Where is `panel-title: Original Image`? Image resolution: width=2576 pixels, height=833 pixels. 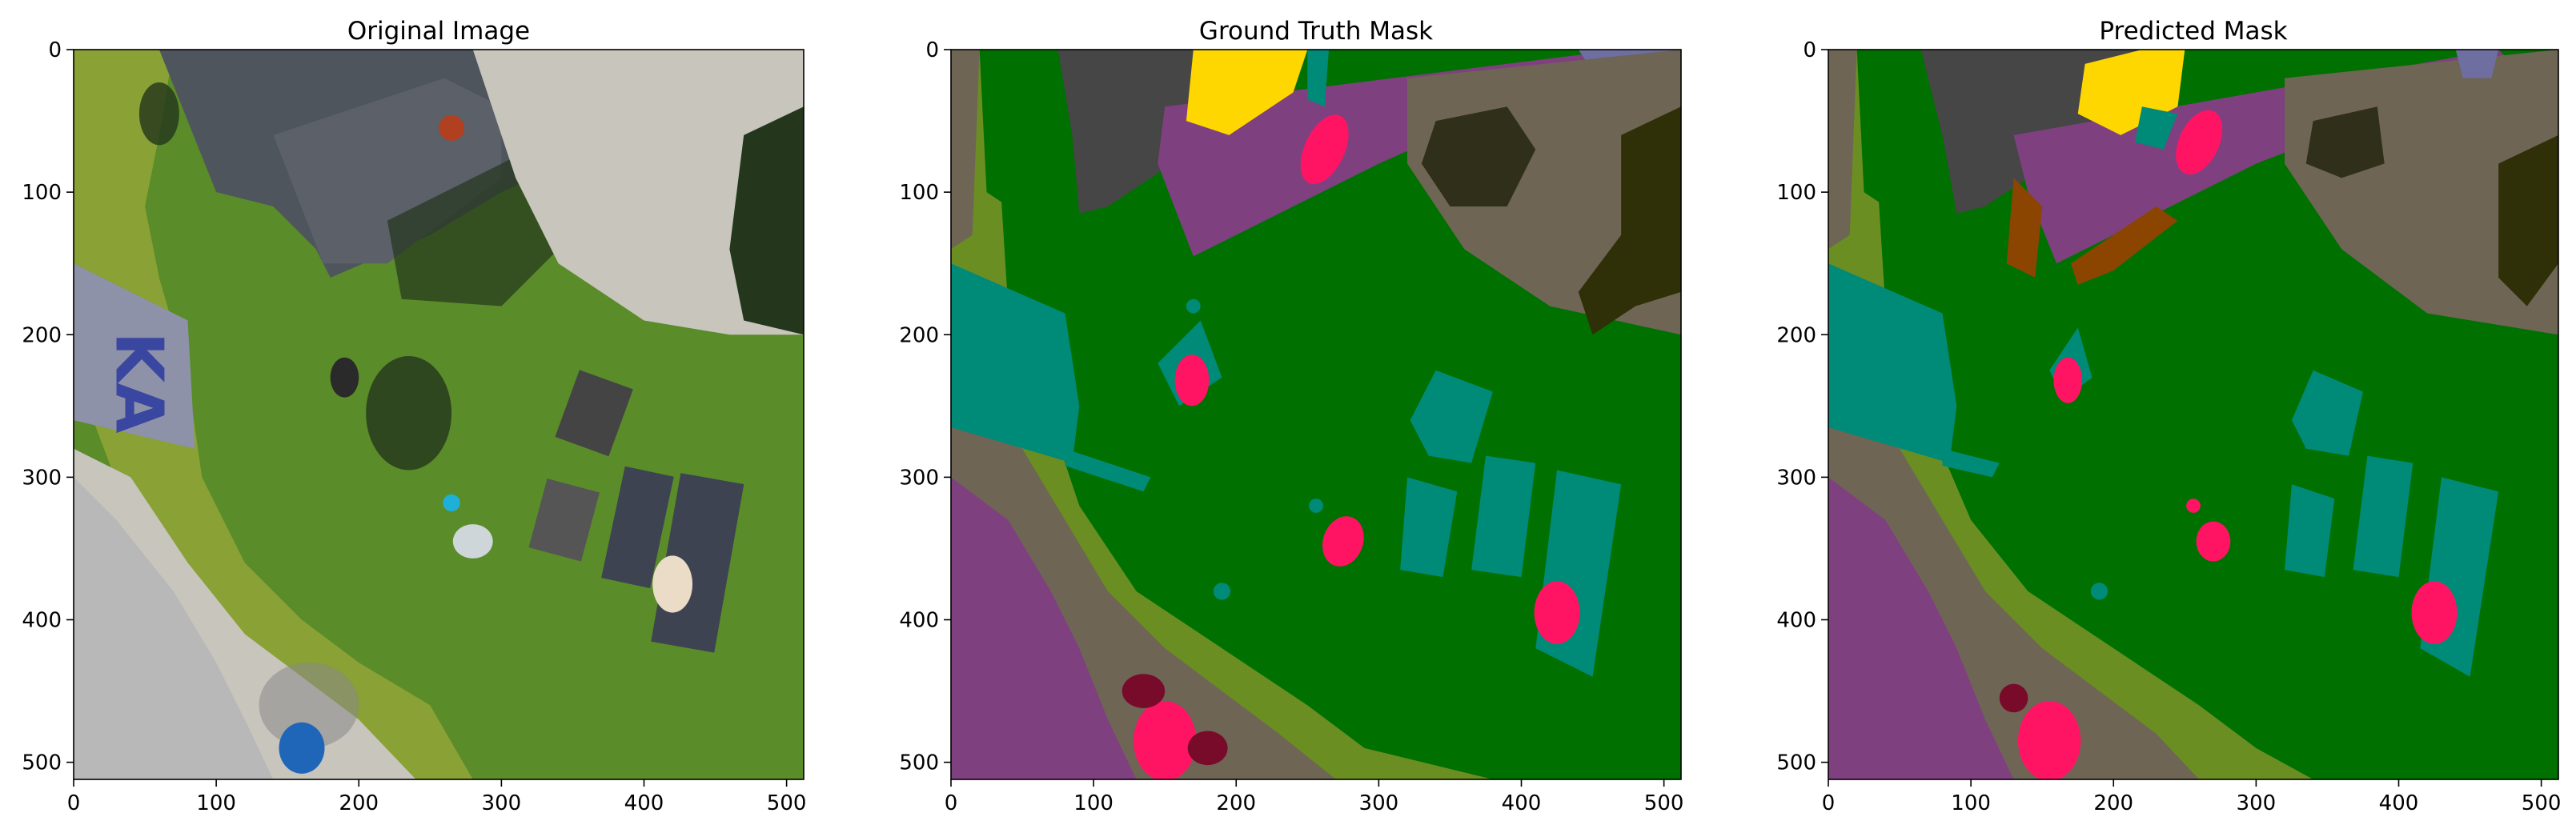
panel-title: Original Image is located at coordinates (438, 31).